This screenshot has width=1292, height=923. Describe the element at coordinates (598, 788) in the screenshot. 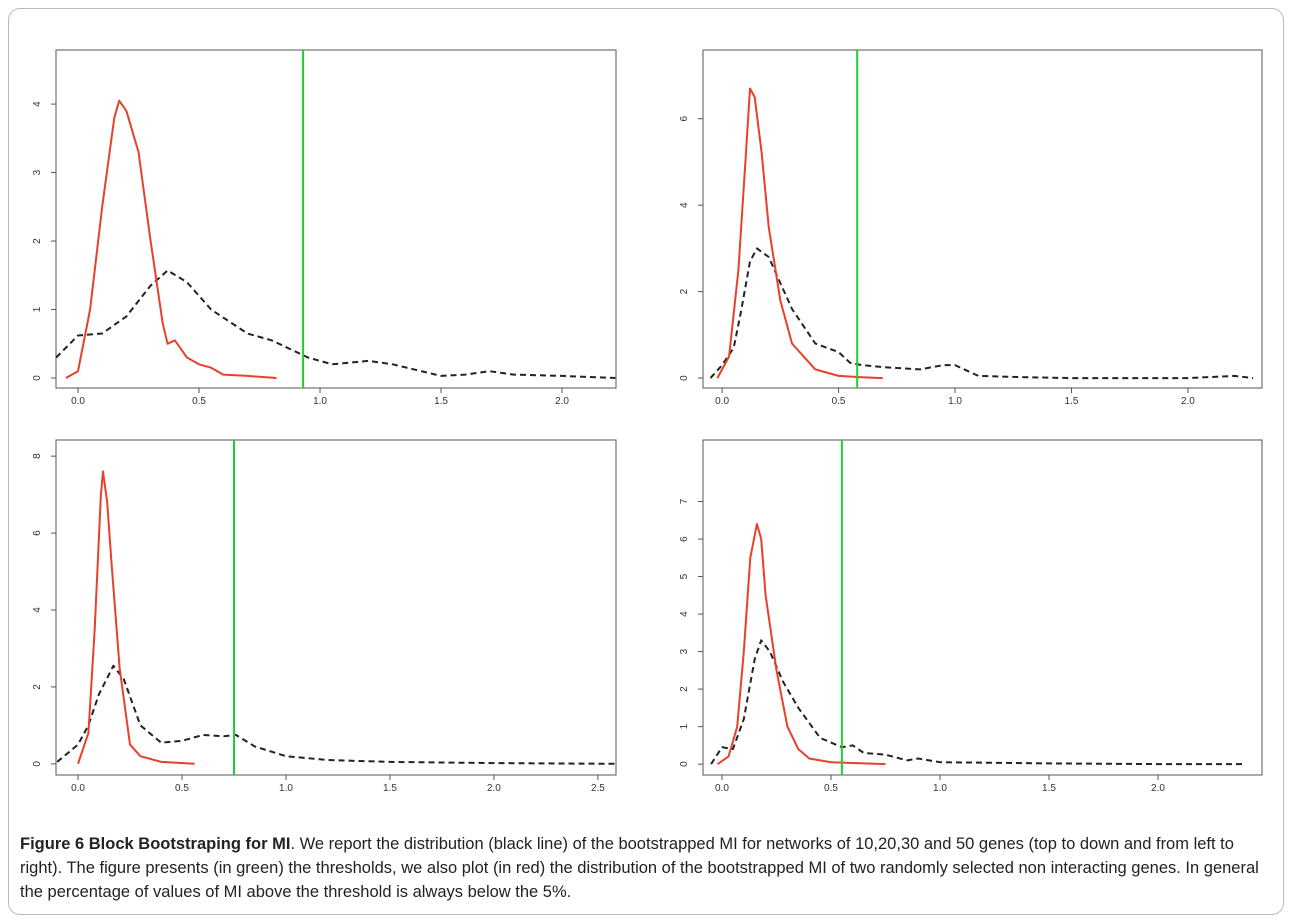

I see `x-tick-label: 2.5` at that location.